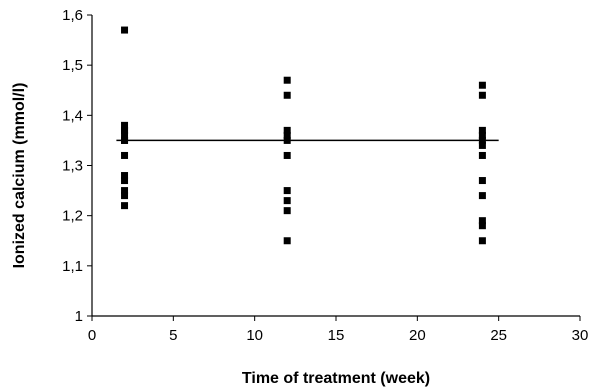 The width and height of the screenshot is (592, 389). I want to click on y-axis-title: Ionized calcium (mmol/l), so click(19, 176).